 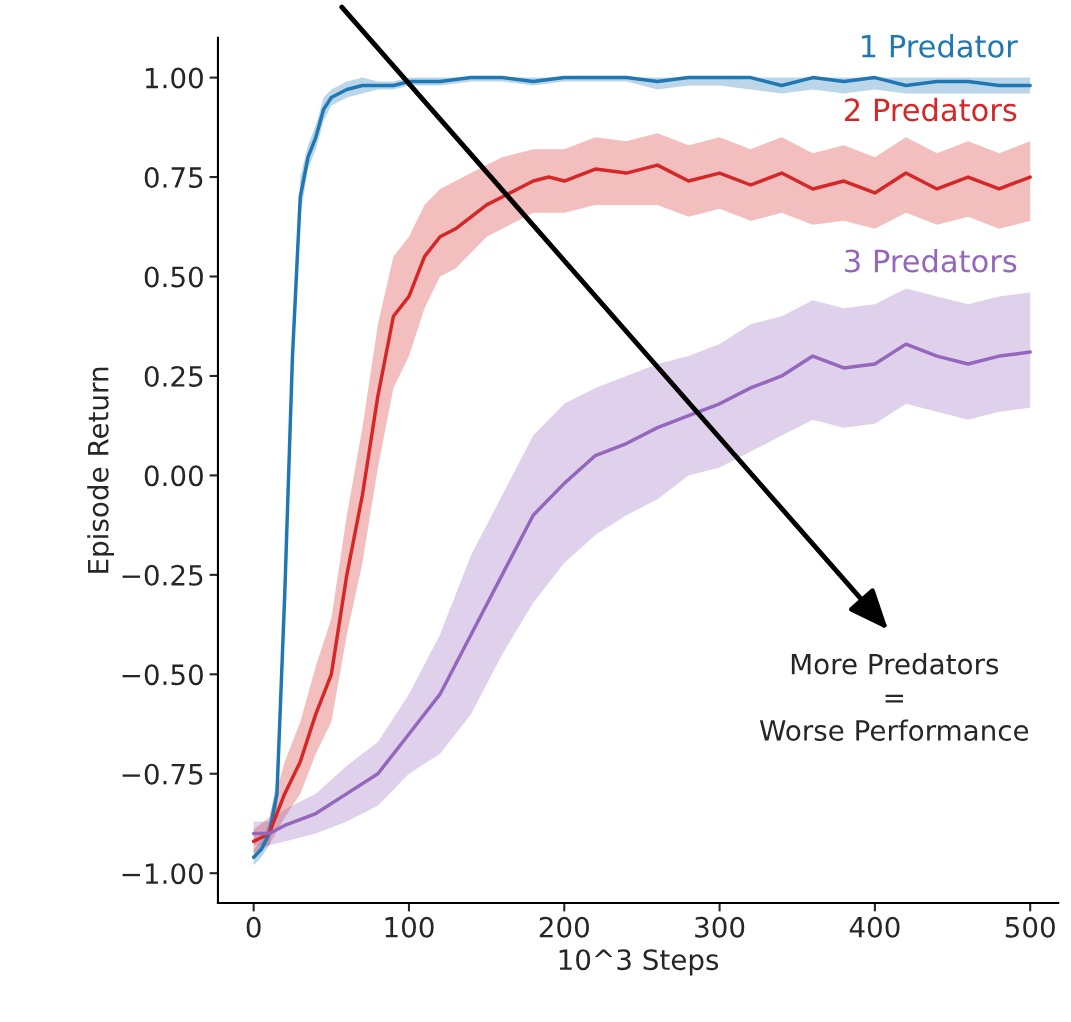 What do you see at coordinates (940, 46) in the screenshot?
I see `series-label: 1 Predator` at bounding box center [940, 46].